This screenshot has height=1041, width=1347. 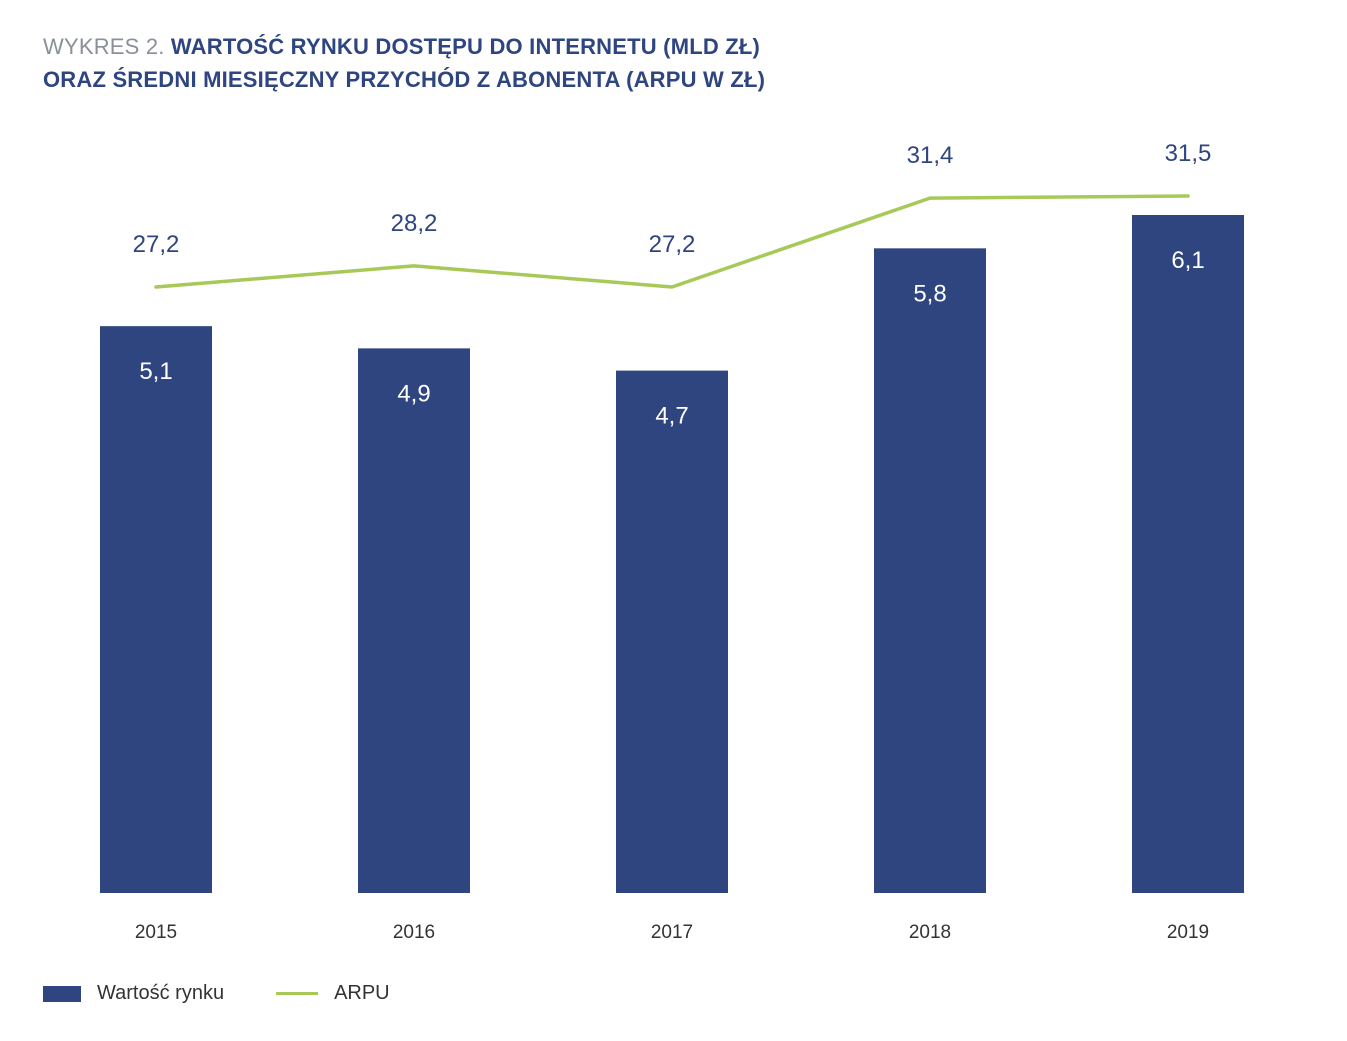 I want to click on legend: Wartość rynku ARPU, so click(x=242, y=993).